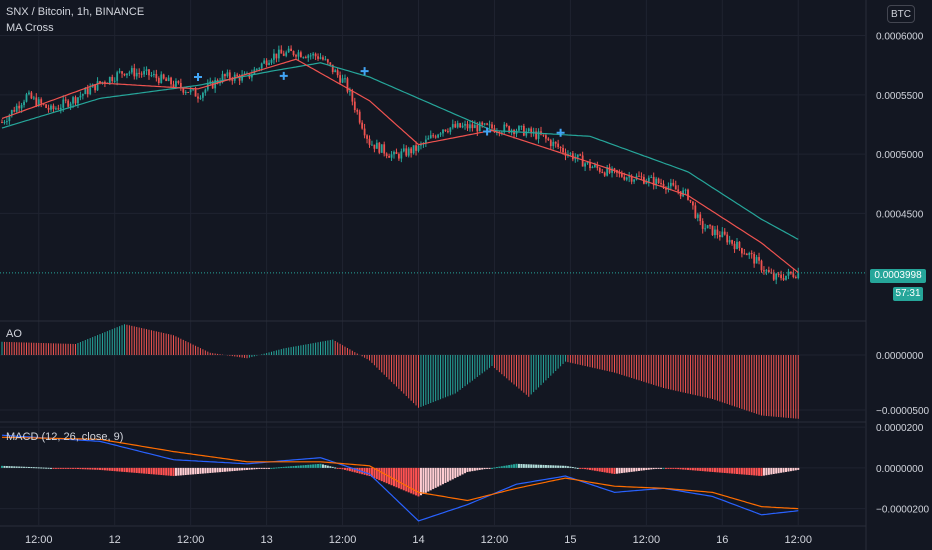 This screenshot has width=932, height=550. I want to click on y-tick-label: 0.0004500, so click(900, 214).